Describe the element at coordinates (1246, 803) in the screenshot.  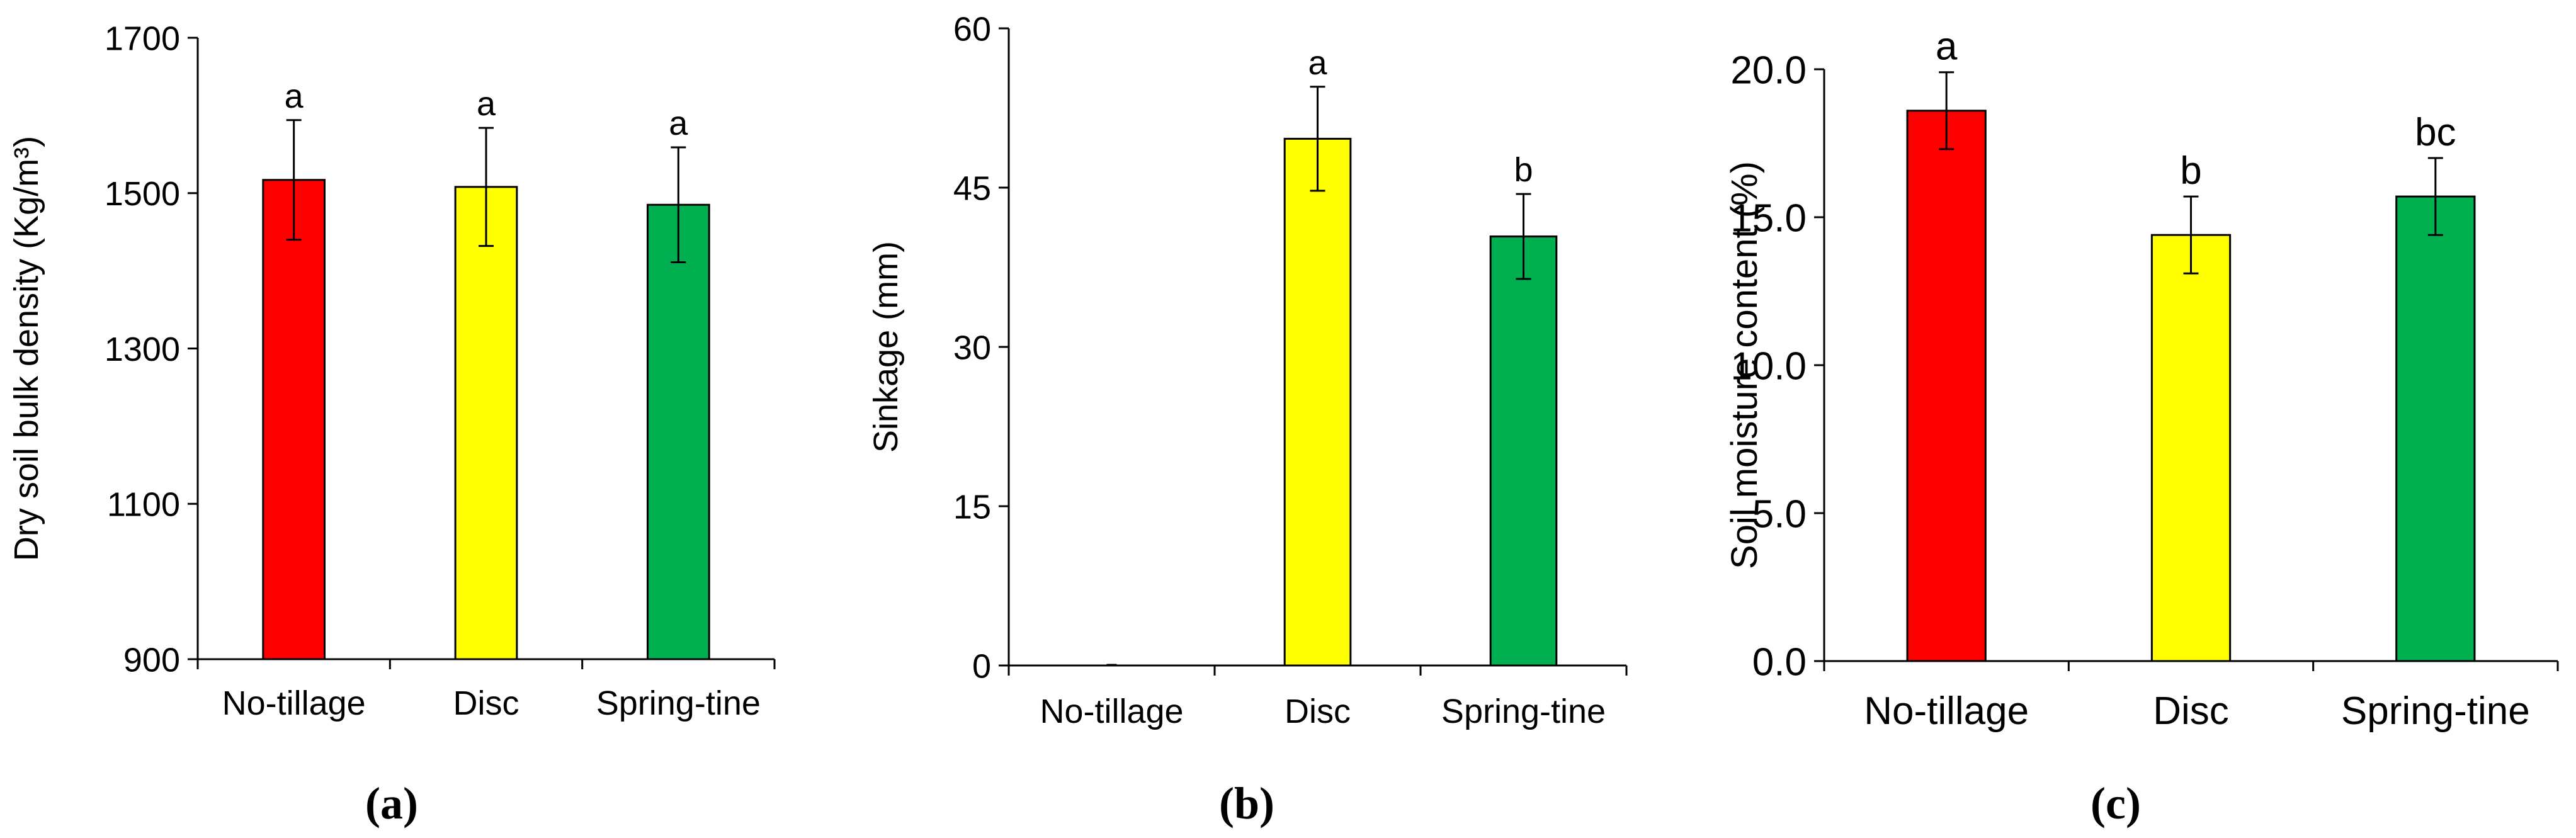
I see `panel-caption: (b)` at that location.